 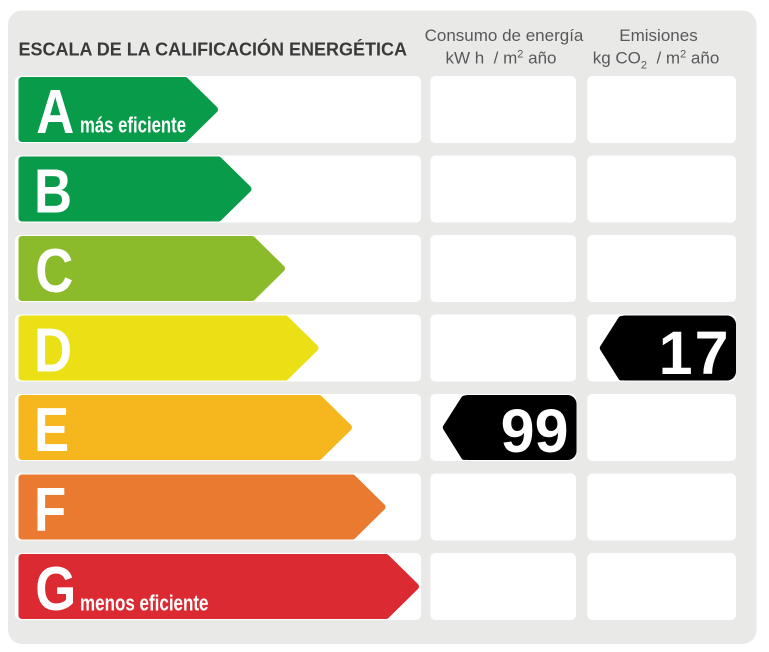 I want to click on svg-text: F, so click(x=50, y=510).